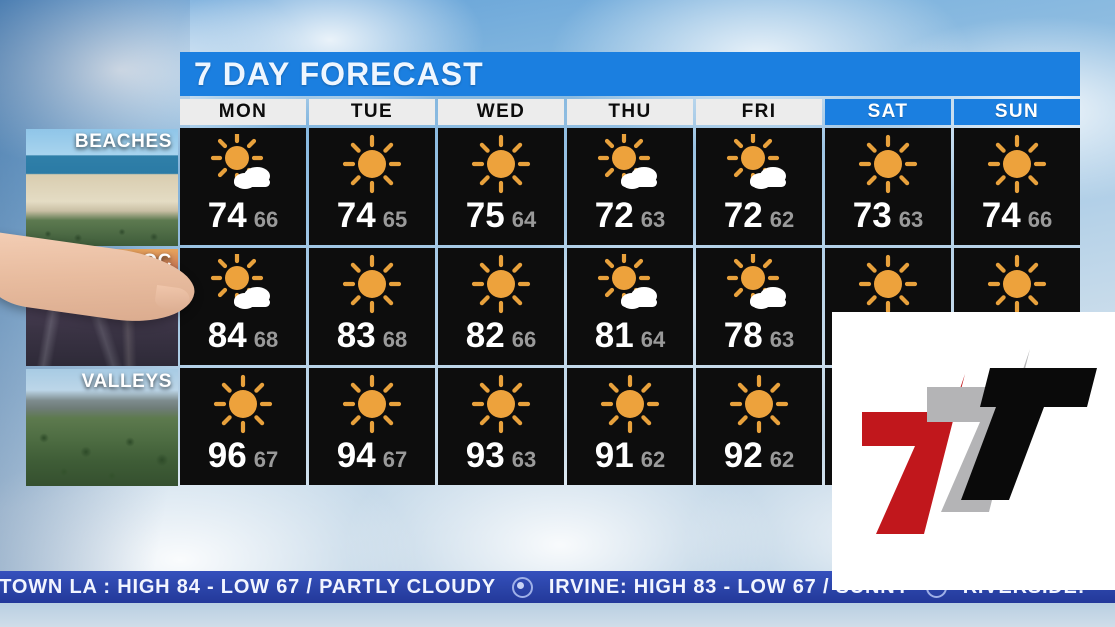 This screenshot has height=627, width=1115. I want to click on low-temperature: 68, so click(395, 339).